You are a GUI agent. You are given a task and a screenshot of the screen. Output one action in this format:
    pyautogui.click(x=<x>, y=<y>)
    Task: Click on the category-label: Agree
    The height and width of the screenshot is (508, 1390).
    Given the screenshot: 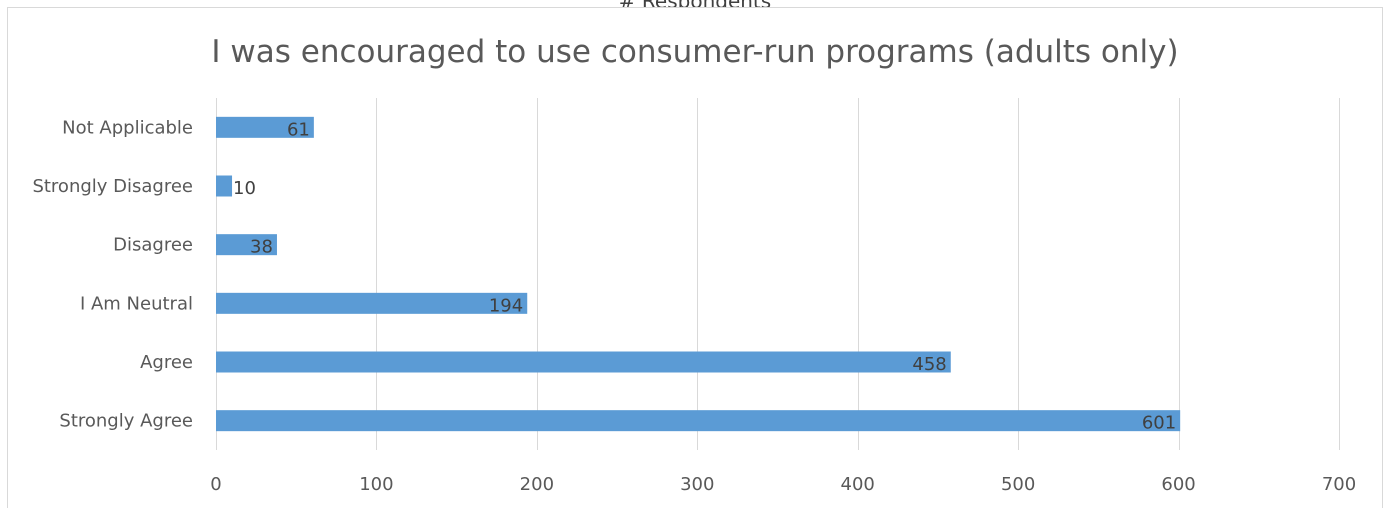 What is the action you would take?
    pyautogui.click(x=166, y=362)
    